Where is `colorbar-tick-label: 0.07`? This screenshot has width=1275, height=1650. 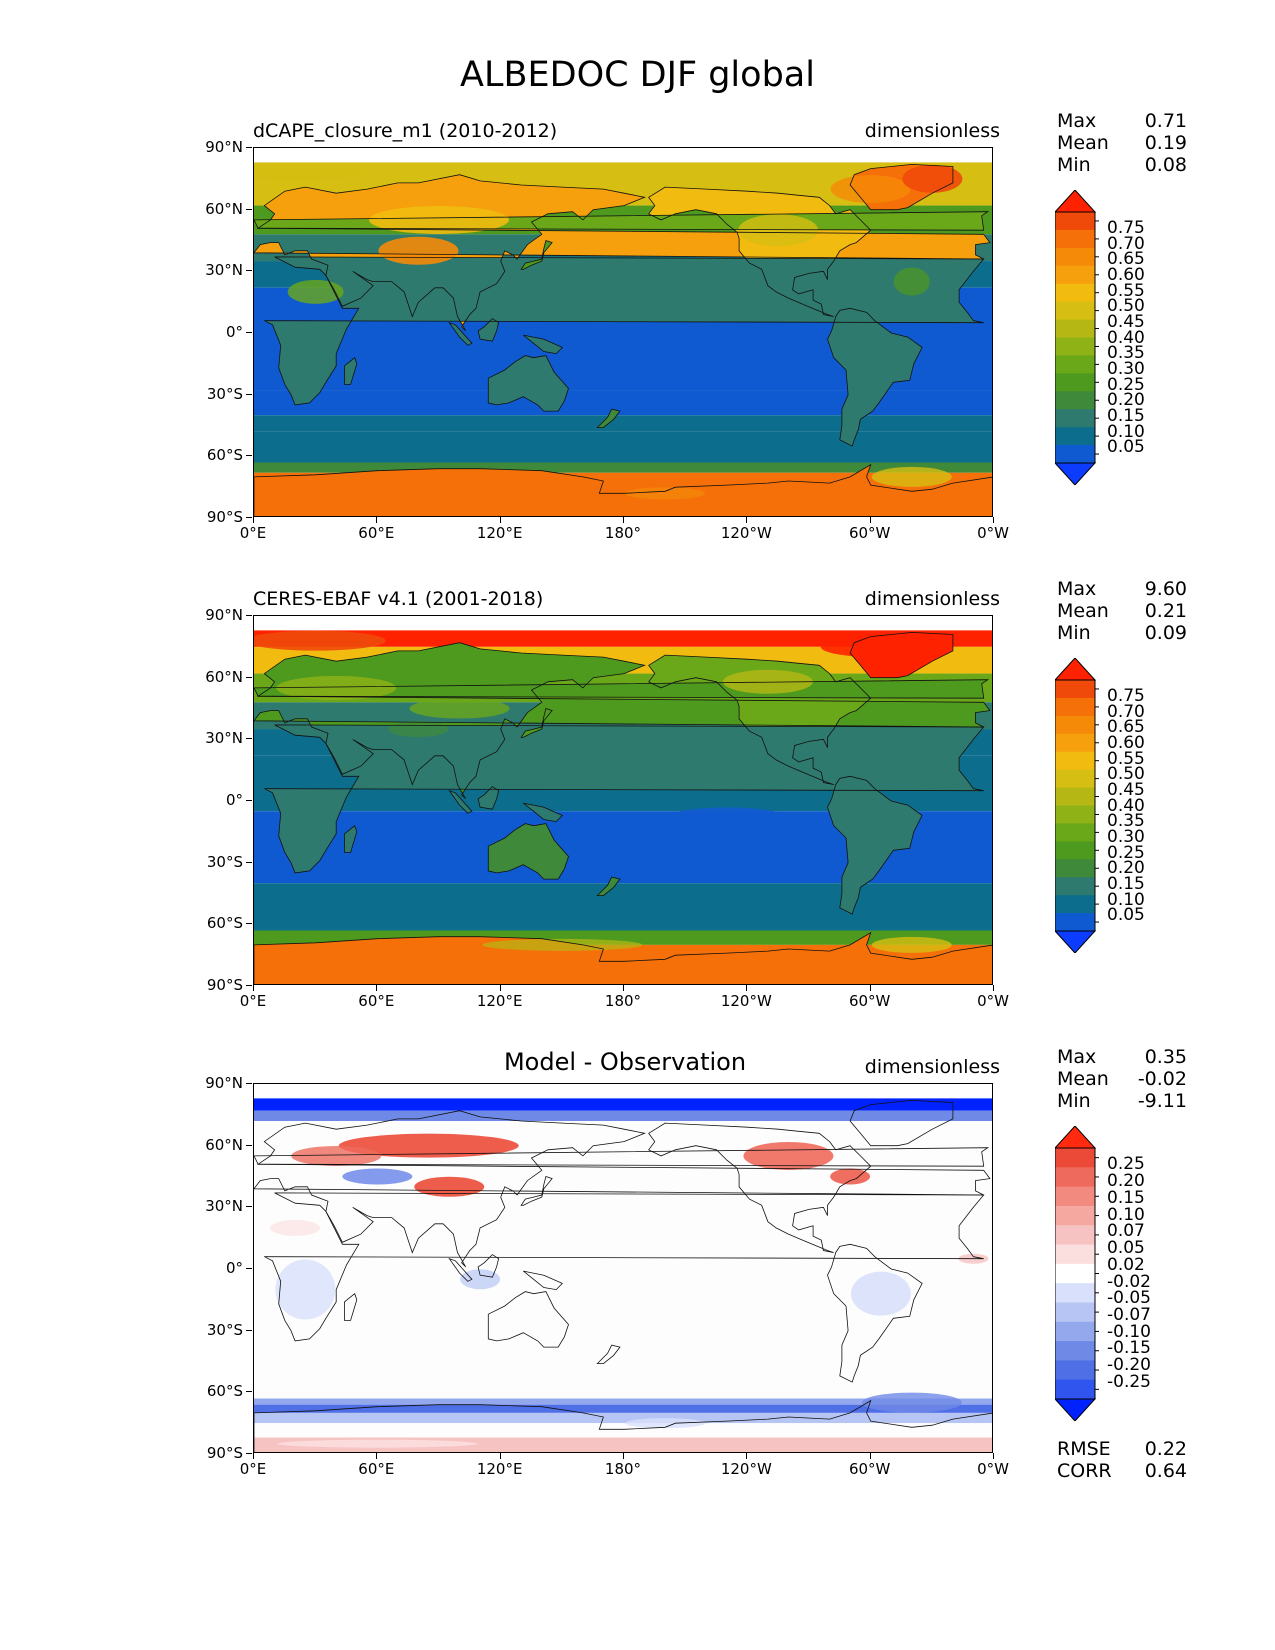 colorbar-tick-label: 0.07 is located at coordinates (1126, 1231).